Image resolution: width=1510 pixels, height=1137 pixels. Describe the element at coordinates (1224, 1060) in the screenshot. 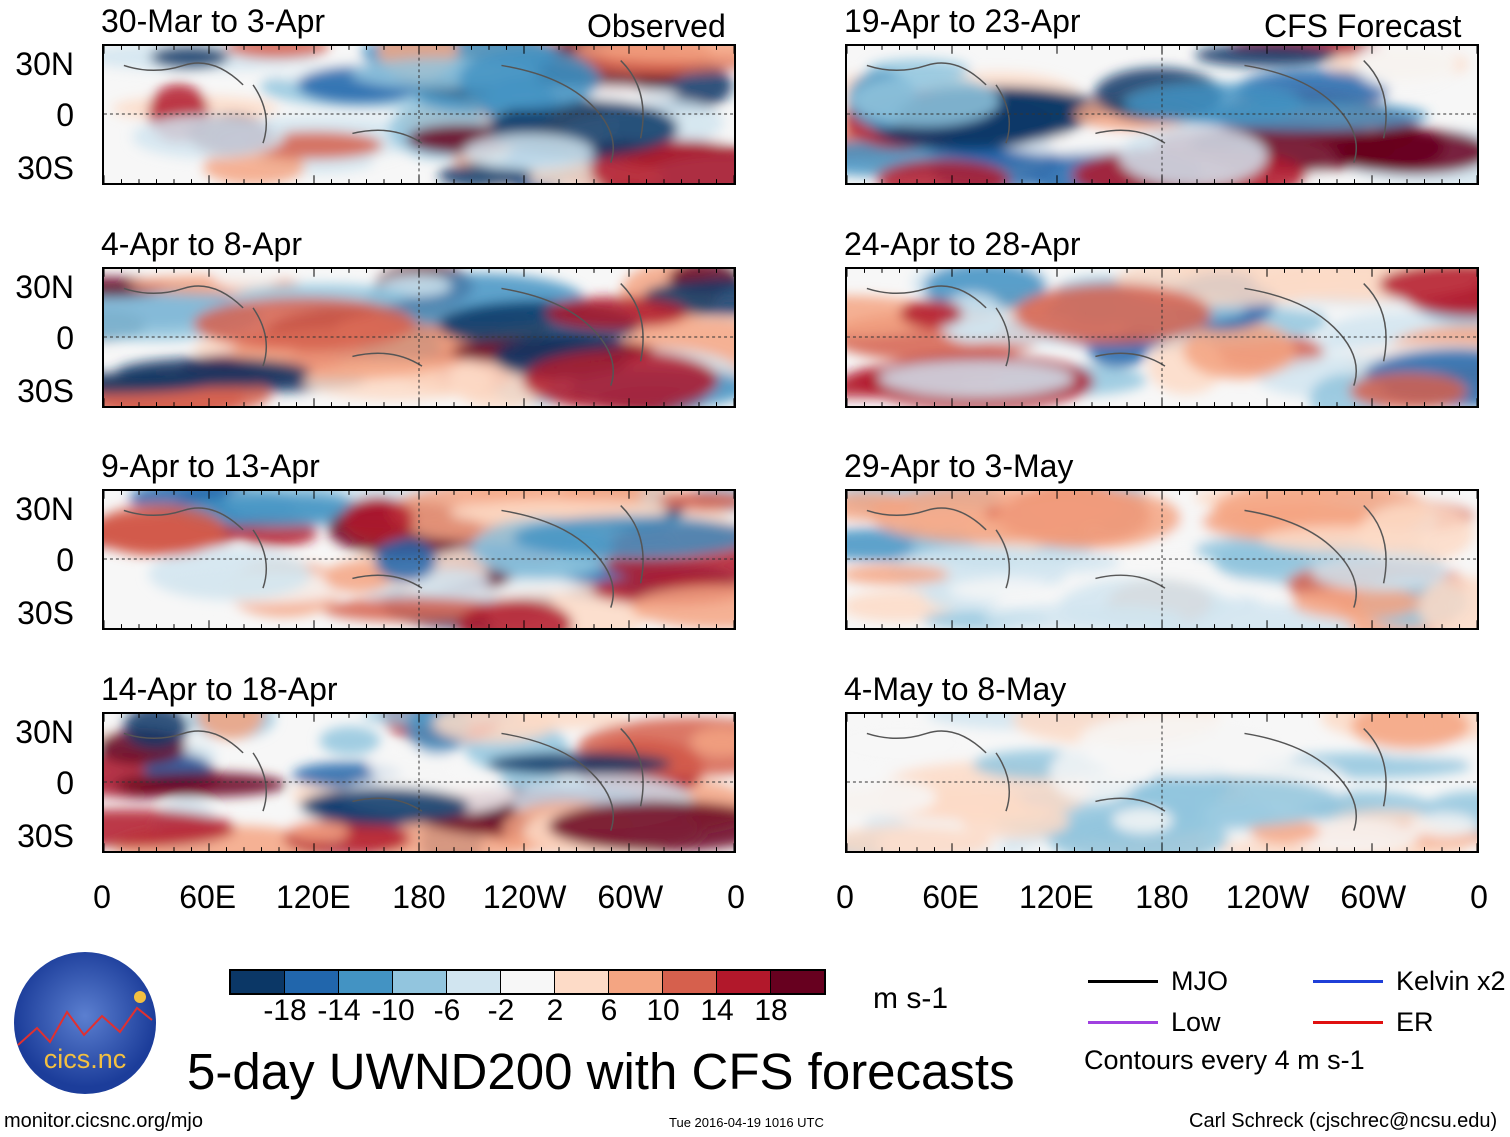

I see `contour-note: Contours every 4 m s-1` at that location.